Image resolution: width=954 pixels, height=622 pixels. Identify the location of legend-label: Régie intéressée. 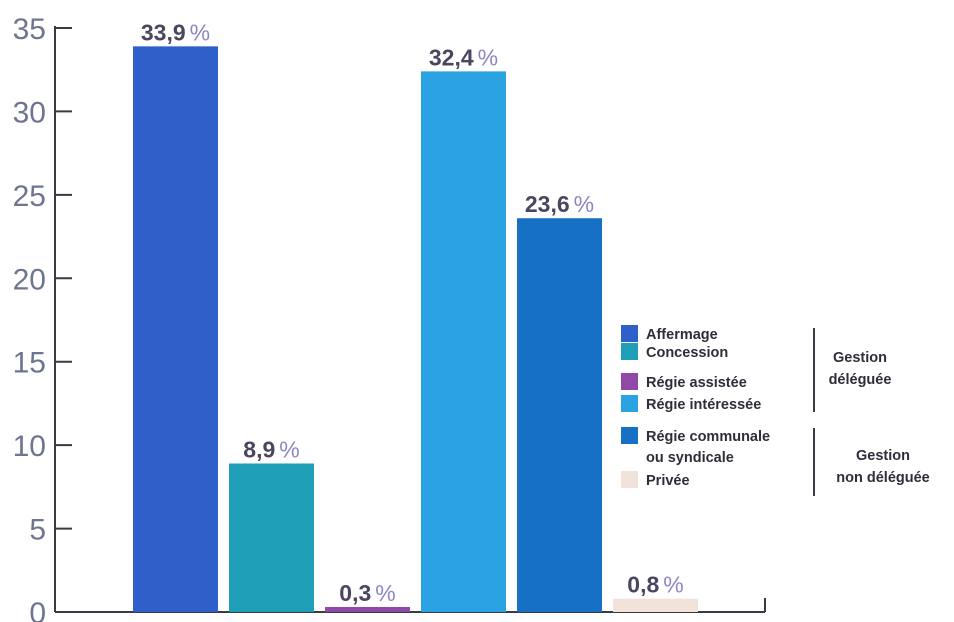
(703, 405).